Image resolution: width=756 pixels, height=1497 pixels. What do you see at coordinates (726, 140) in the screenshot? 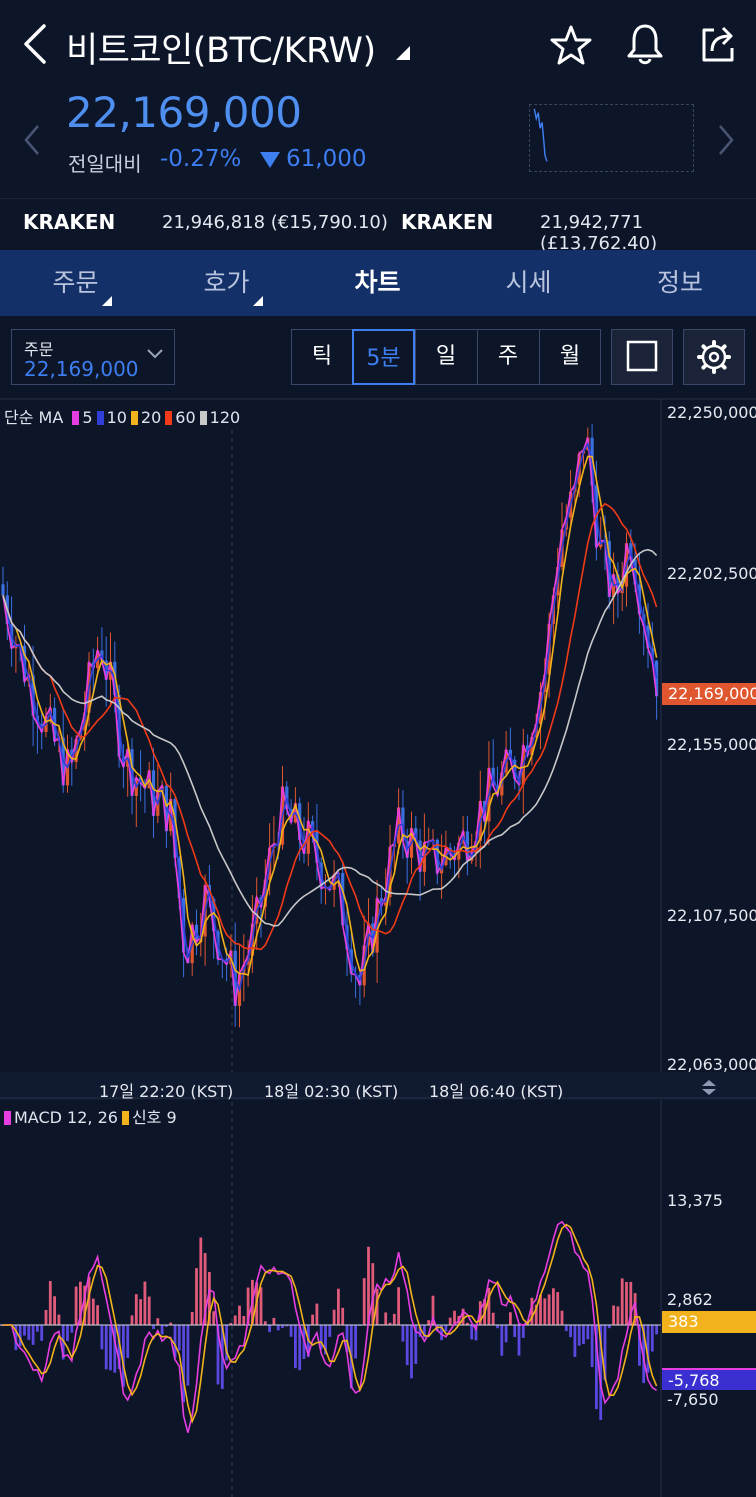
I see `next-coin-arrow-icon` at bounding box center [726, 140].